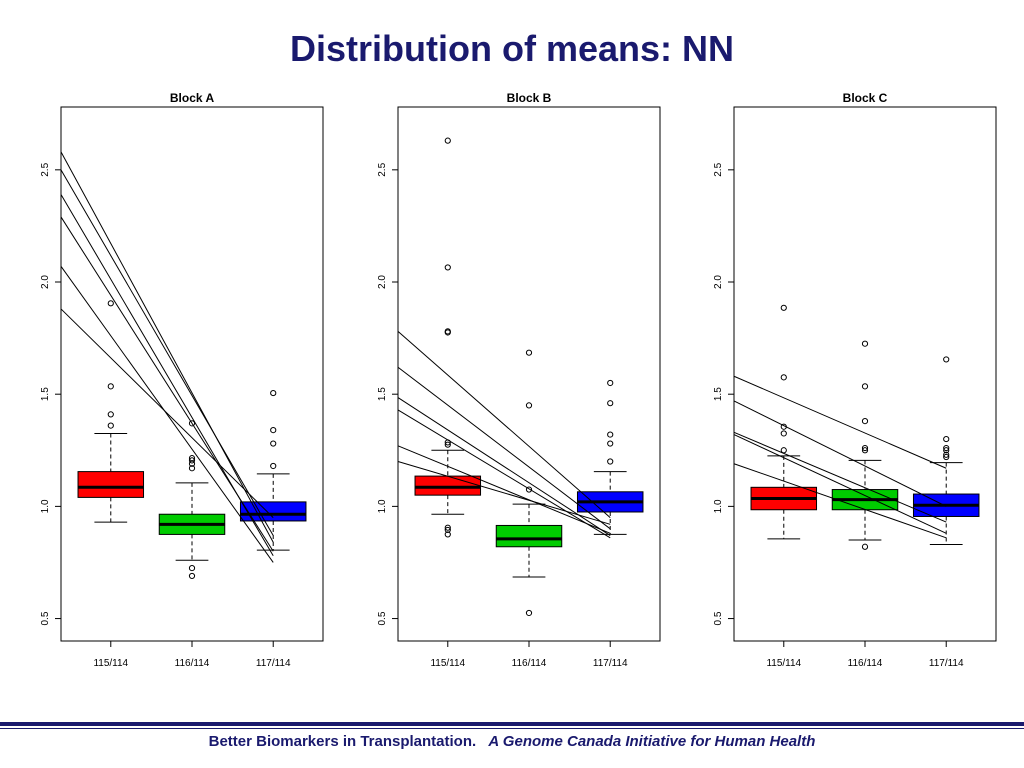 Image resolution: width=1024 pixels, height=768 pixels. I want to click on chart-title: Block B, so click(529, 98).